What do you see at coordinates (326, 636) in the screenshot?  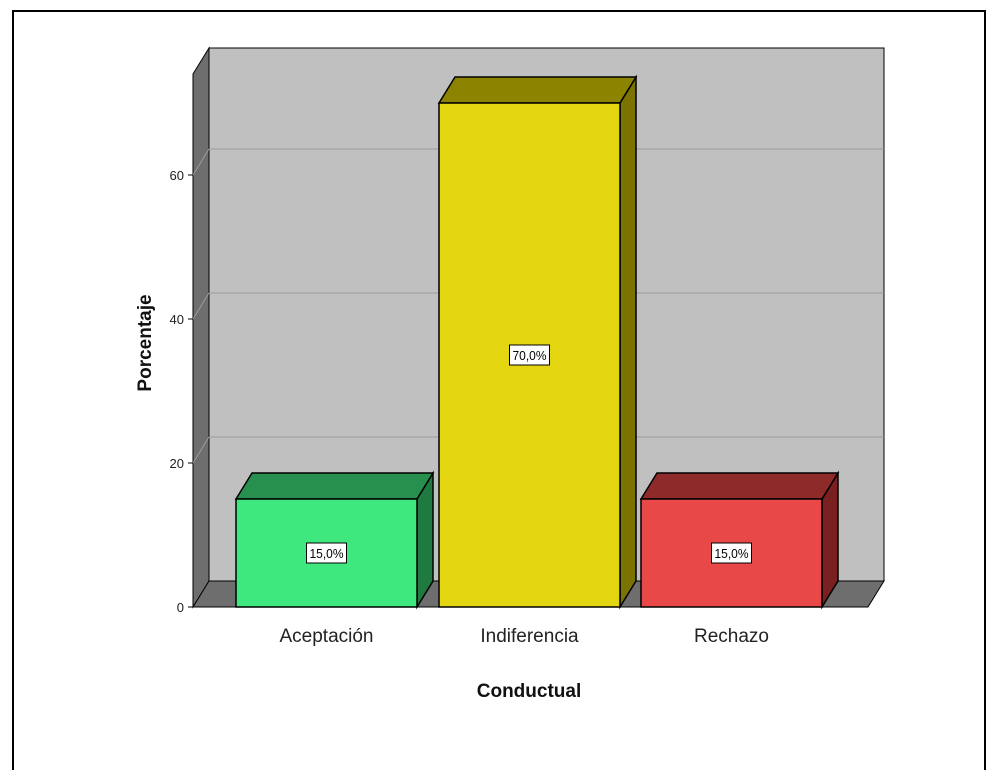 I see `x-category-label: Aceptación` at bounding box center [326, 636].